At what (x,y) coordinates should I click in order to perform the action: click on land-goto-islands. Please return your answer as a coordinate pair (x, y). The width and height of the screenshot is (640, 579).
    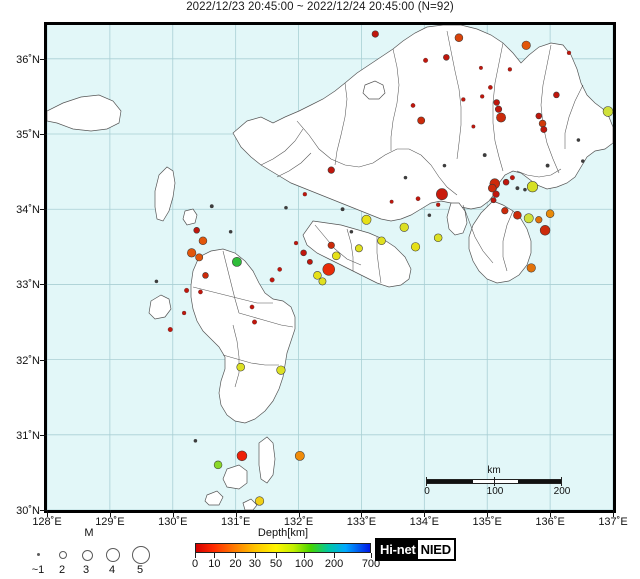
    Looking at the image, I should click on (160, 307).